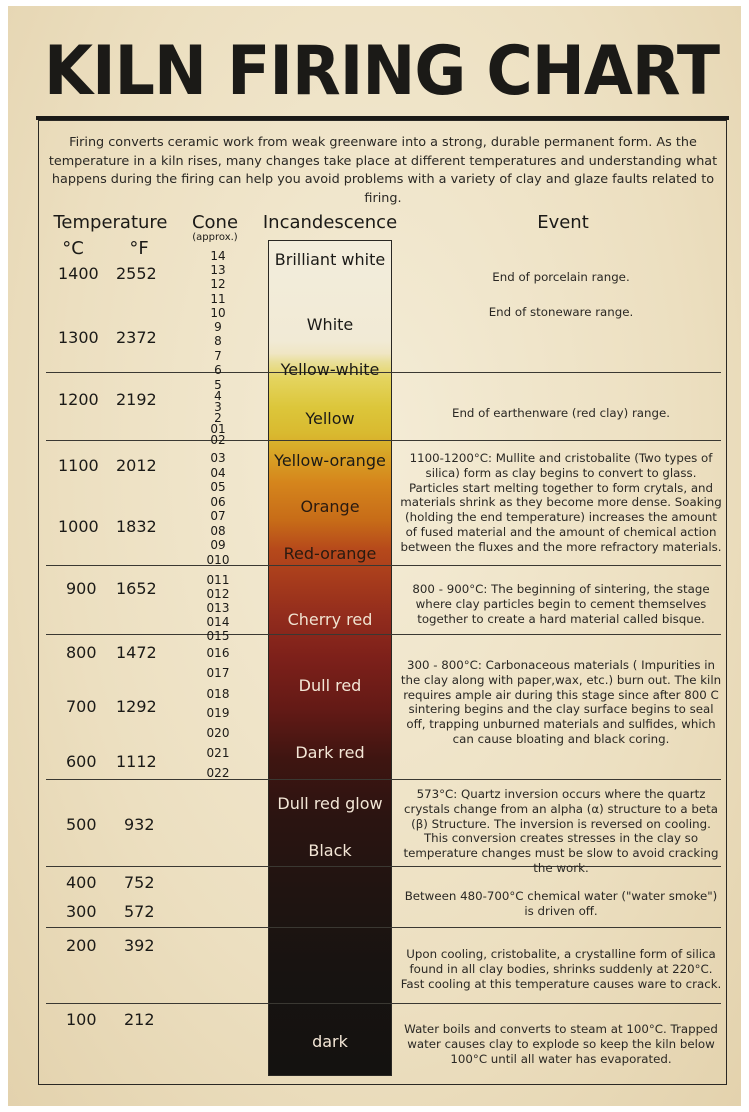 The image size is (749, 1112). I want to click on temp-c: 1100, so click(78, 465).